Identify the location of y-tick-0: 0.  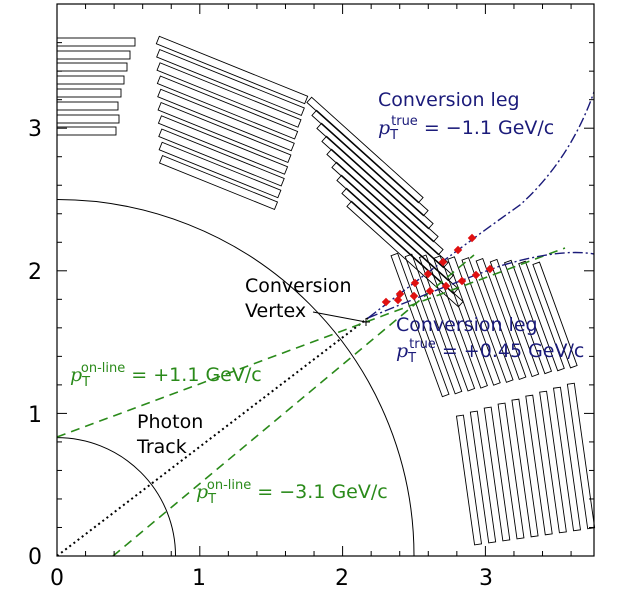
(35, 557).